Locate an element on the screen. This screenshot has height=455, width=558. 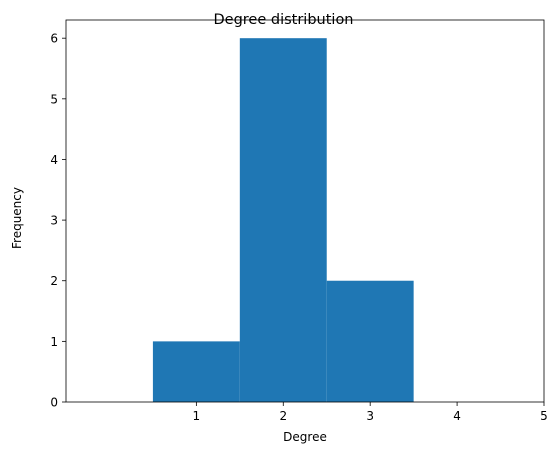
y-tick-label: 5 is located at coordinates (54, 99).